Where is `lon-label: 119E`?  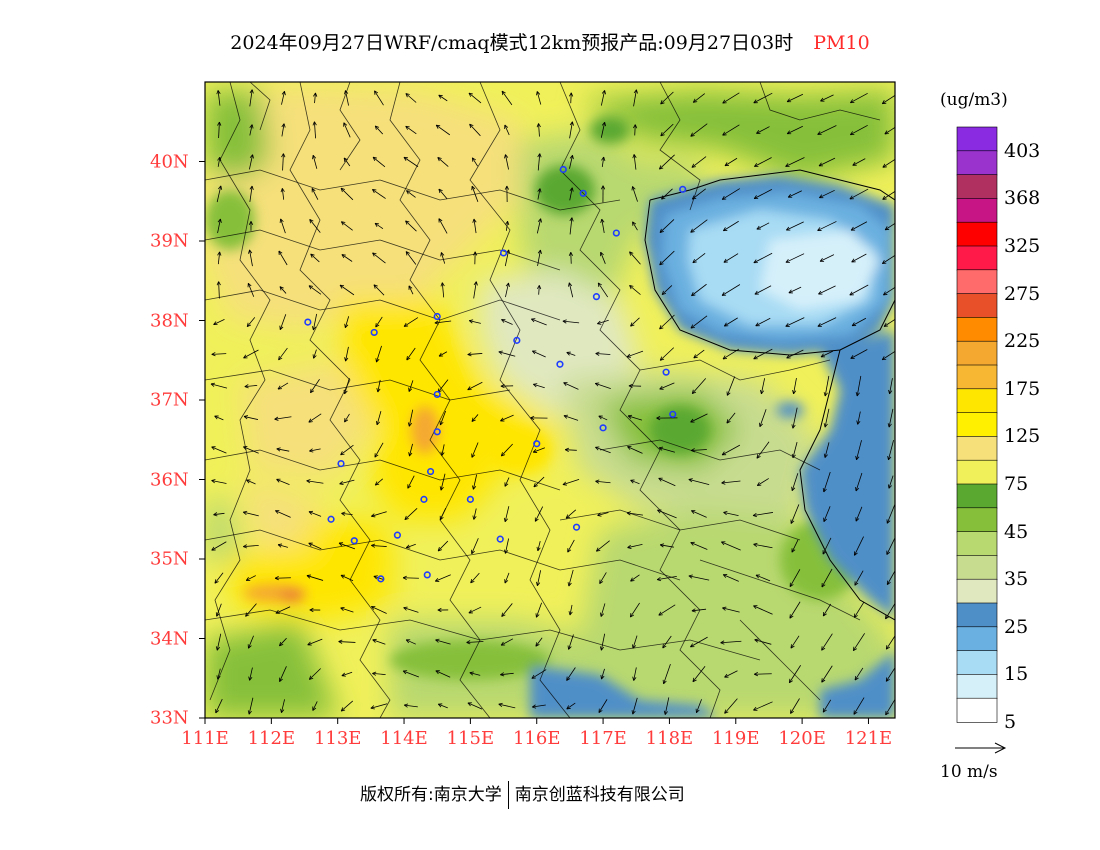 lon-label: 119E is located at coordinates (736, 738).